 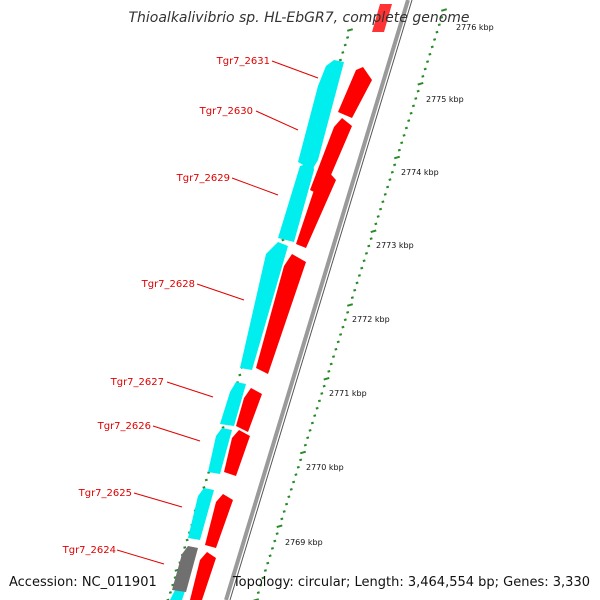 What do you see at coordinates (243, 61) in the screenshot?
I see `gene-label-tgr7-2631: Tgr7_2631` at bounding box center [243, 61].